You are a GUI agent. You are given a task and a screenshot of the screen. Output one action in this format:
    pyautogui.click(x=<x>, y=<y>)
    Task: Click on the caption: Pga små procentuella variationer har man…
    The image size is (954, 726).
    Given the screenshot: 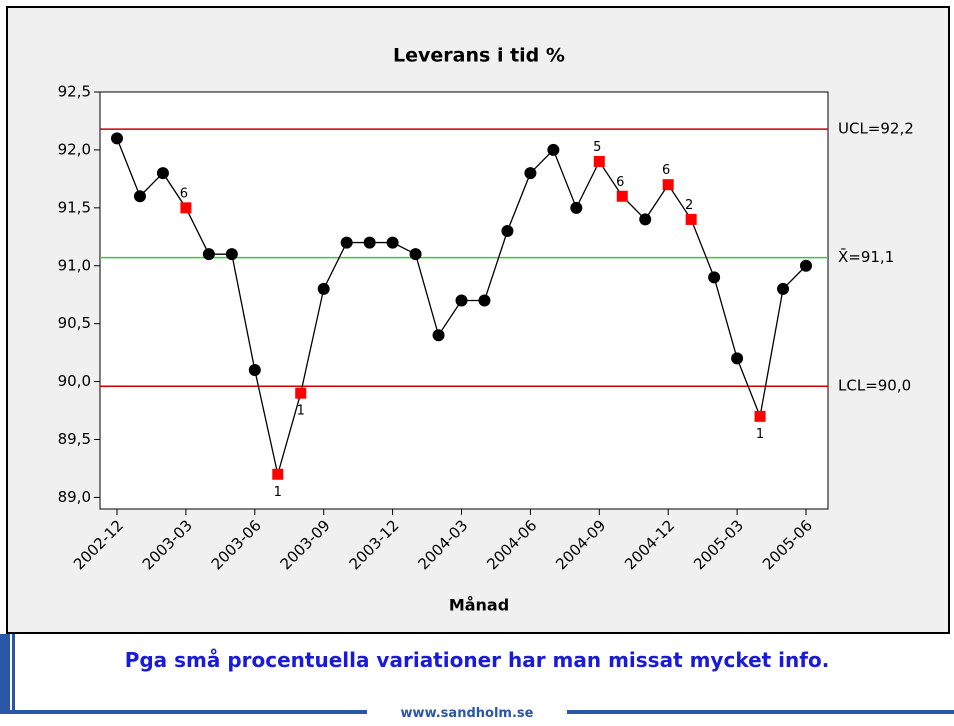 What is the action you would take?
    pyautogui.click(x=477, y=660)
    